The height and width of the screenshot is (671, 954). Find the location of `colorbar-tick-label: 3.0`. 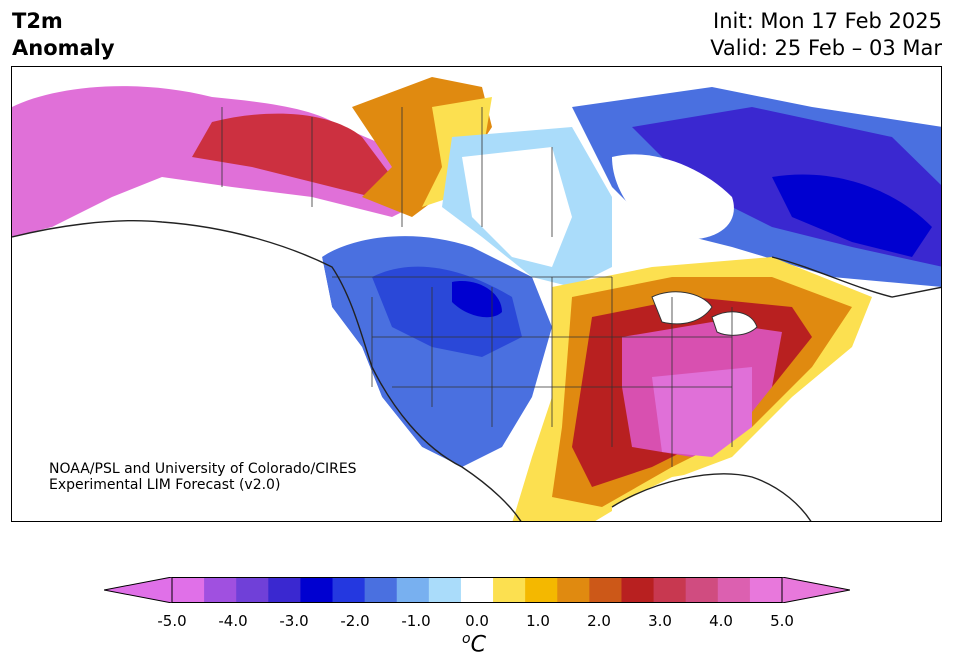

colorbar-tick-label: 3.0 is located at coordinates (660, 621).